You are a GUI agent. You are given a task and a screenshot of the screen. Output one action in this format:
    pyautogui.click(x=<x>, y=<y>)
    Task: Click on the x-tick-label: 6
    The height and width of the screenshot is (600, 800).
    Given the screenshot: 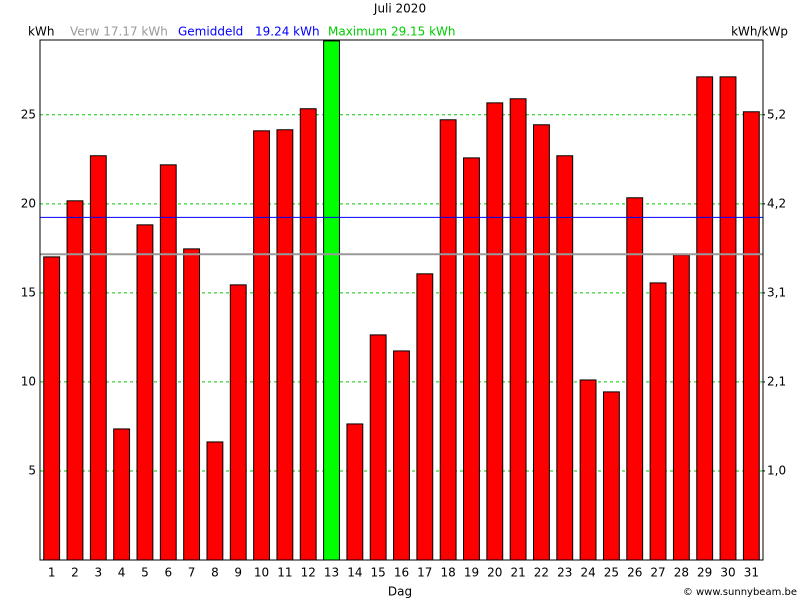 What is the action you would take?
    pyautogui.click(x=168, y=573)
    